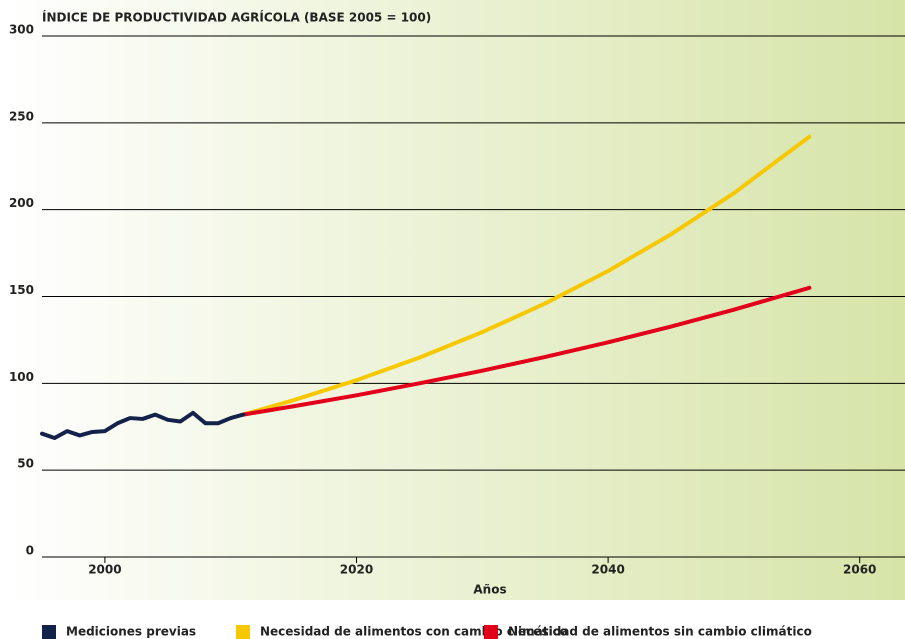  I want to click on y-tick-label: 250, so click(21, 116).